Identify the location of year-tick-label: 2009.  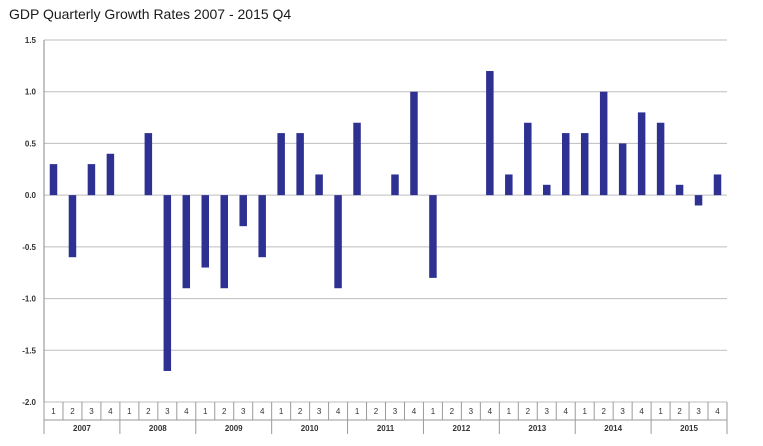
(234, 428).